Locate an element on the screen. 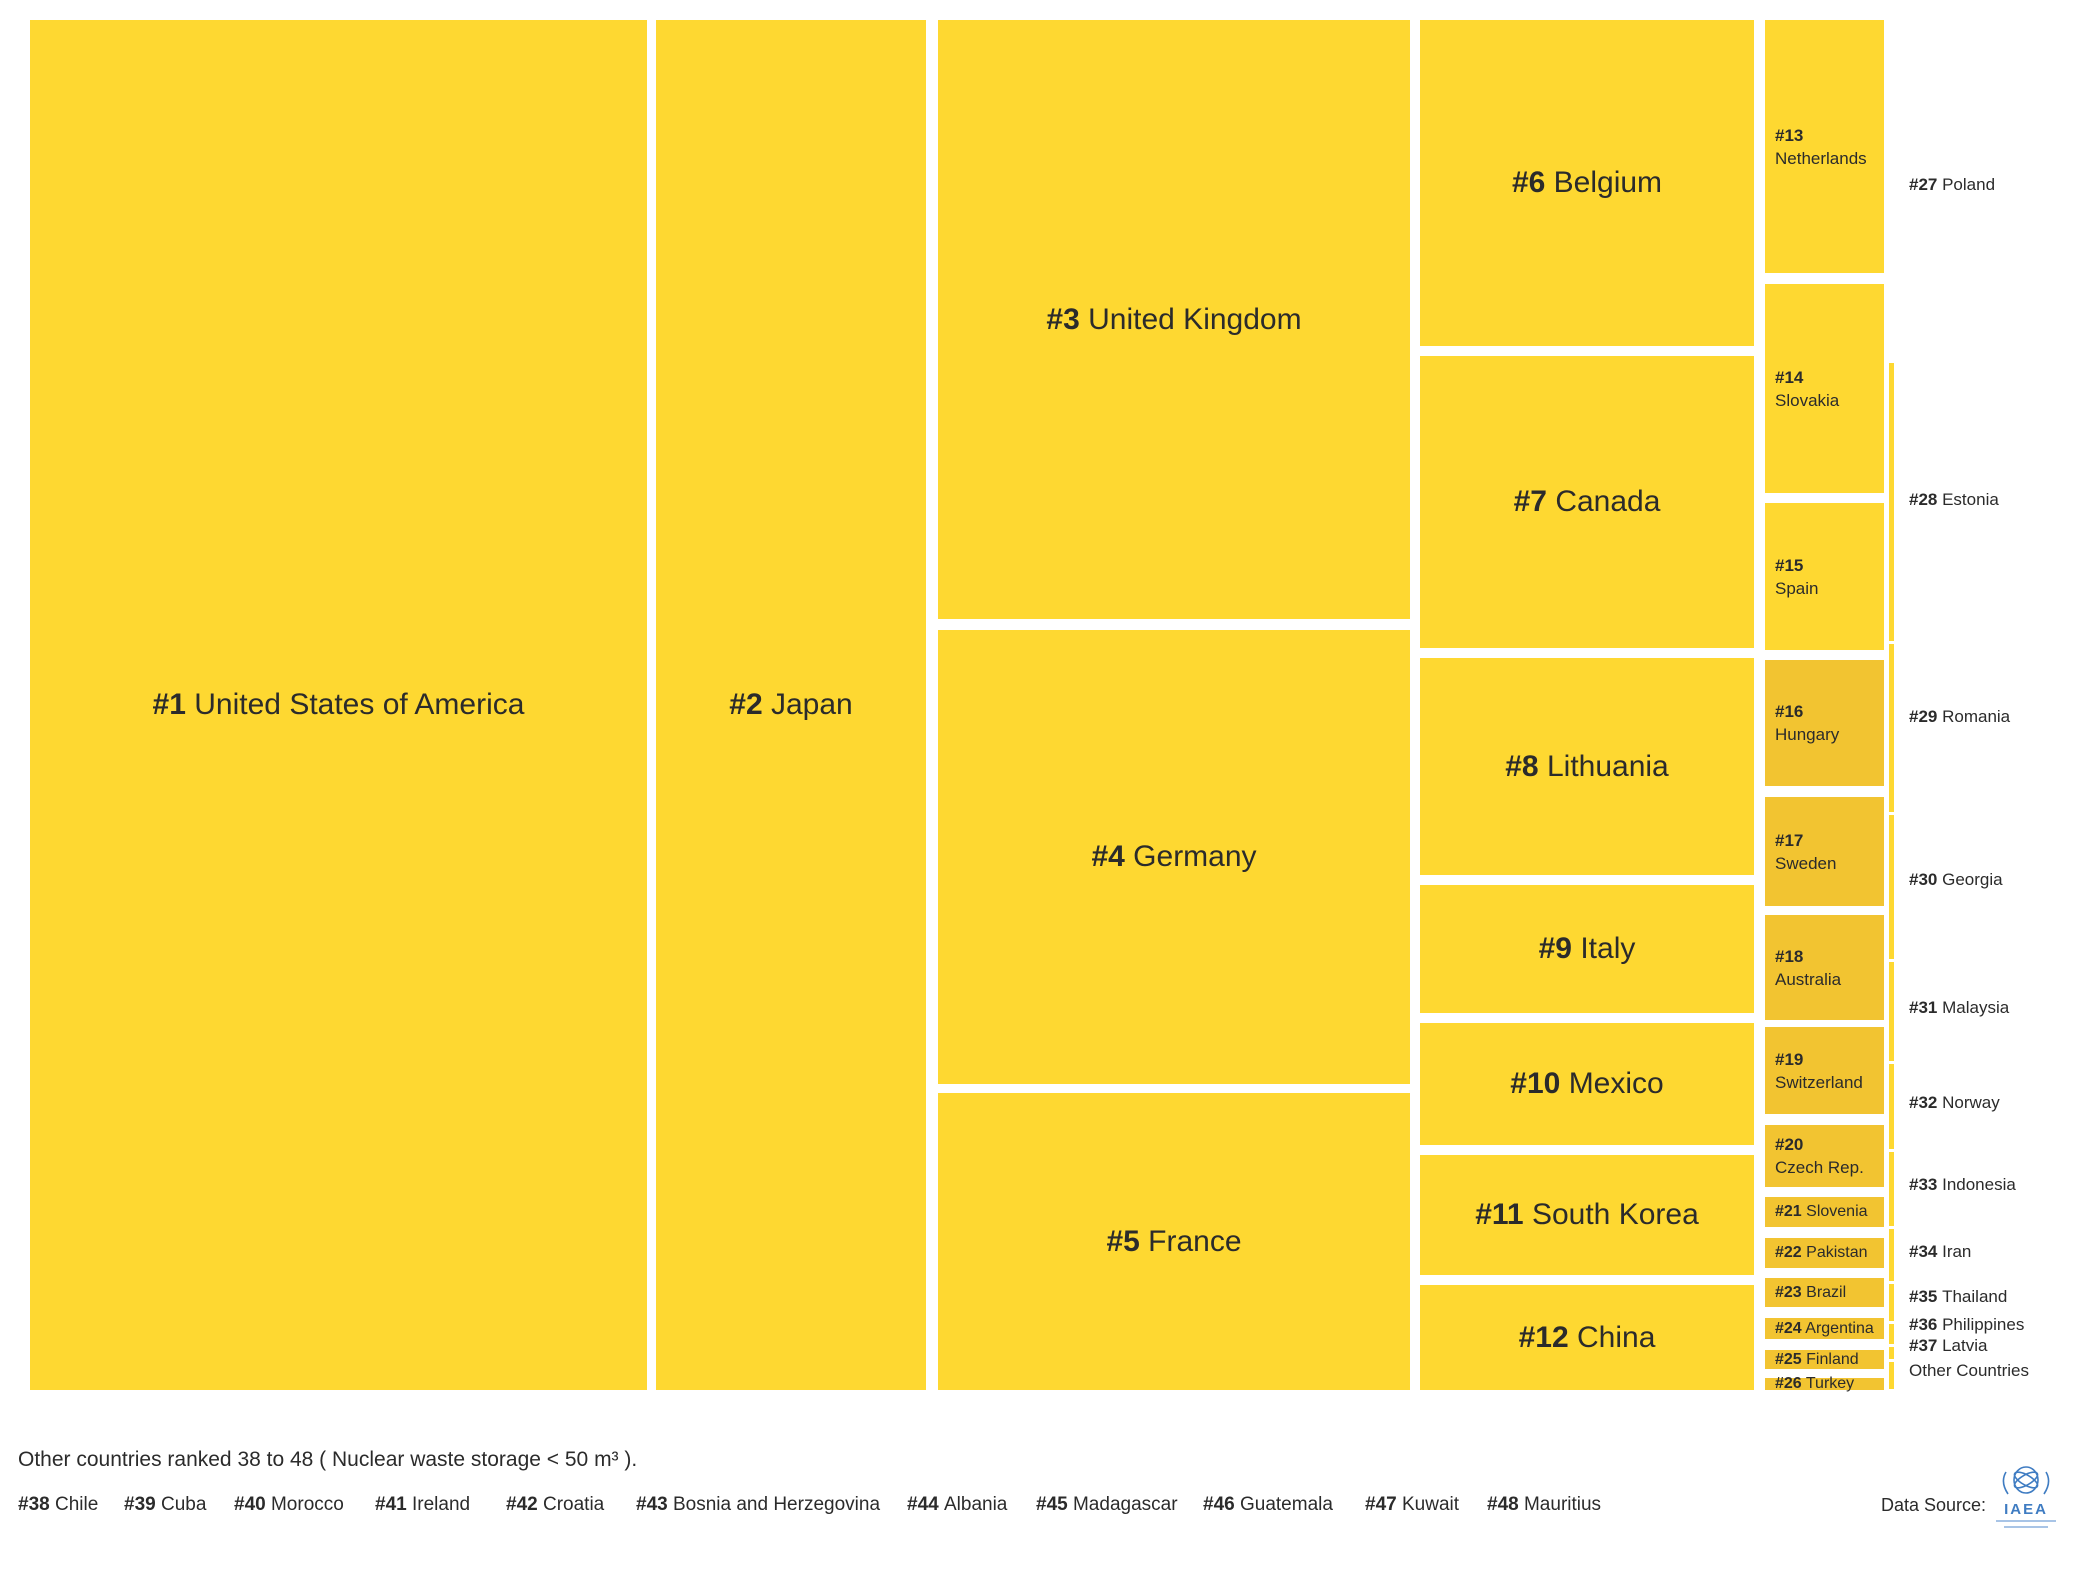 This screenshot has height=1573, width=2083. side-label-name: Indonesia is located at coordinates (1979, 1184).